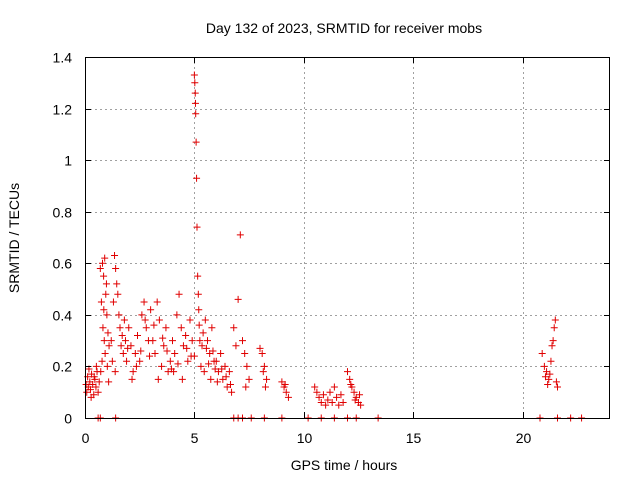  What do you see at coordinates (414, 438) in the screenshot?
I see `x-tick-label: 15` at bounding box center [414, 438].